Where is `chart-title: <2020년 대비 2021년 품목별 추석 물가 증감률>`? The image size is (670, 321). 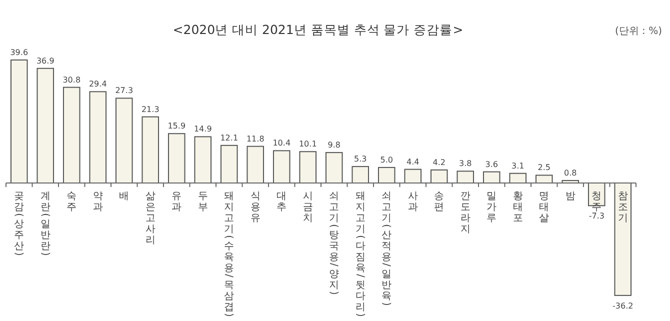
chart-title: <2020년 대비 2021년 품목별 추석 물가 증감률> is located at coordinates (318, 29).